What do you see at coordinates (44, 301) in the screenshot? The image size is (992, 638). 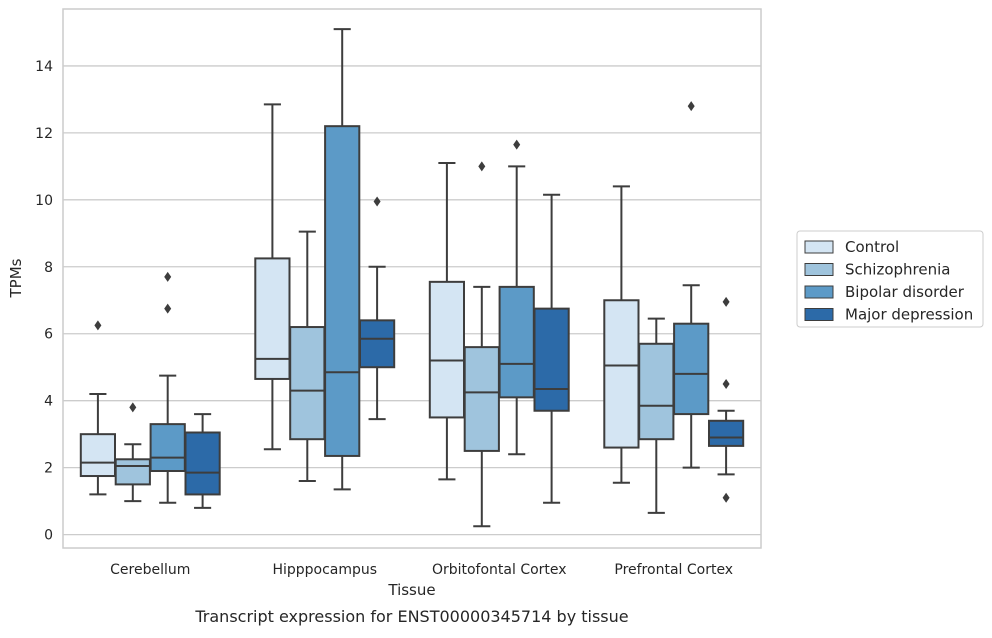 I see `y-tick-labels: 0 2 4 6 8 10 12 14` at bounding box center [44, 301].